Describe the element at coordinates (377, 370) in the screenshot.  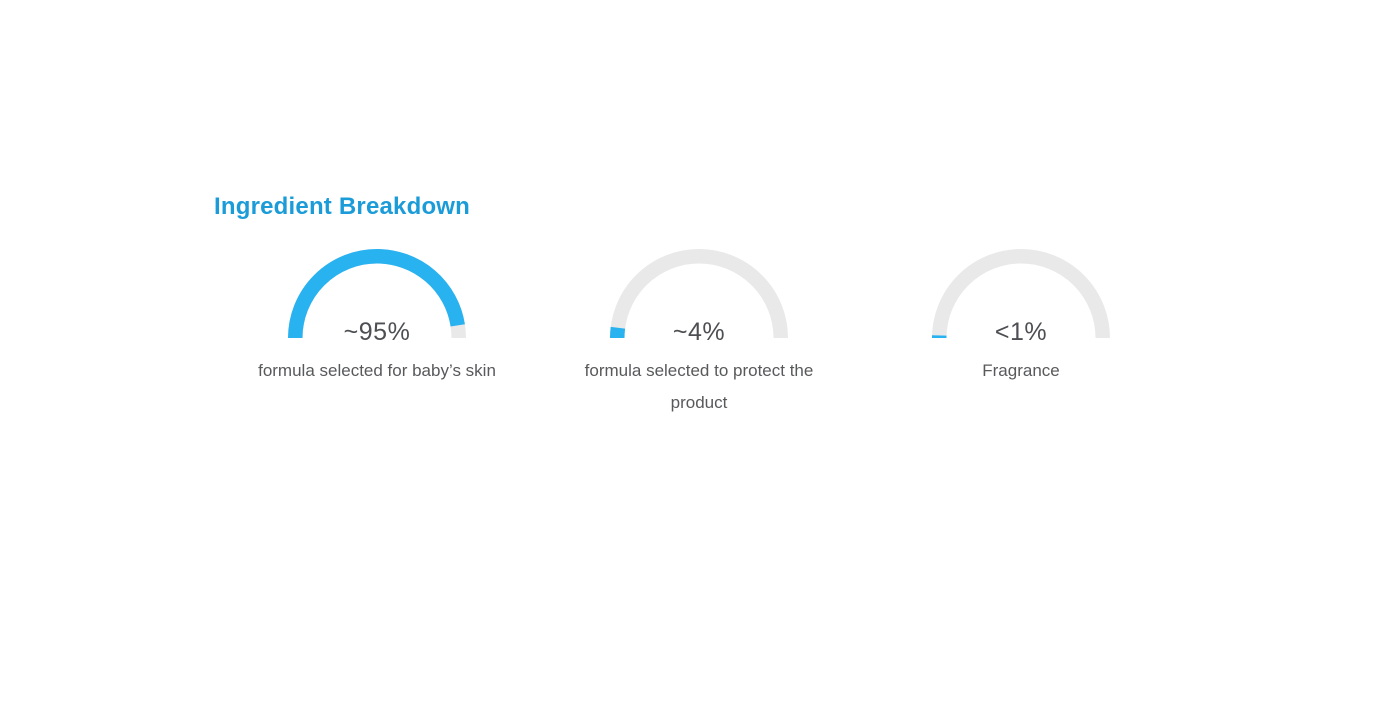
I see `gauge-caption: formula selected for baby’s skin` at that location.